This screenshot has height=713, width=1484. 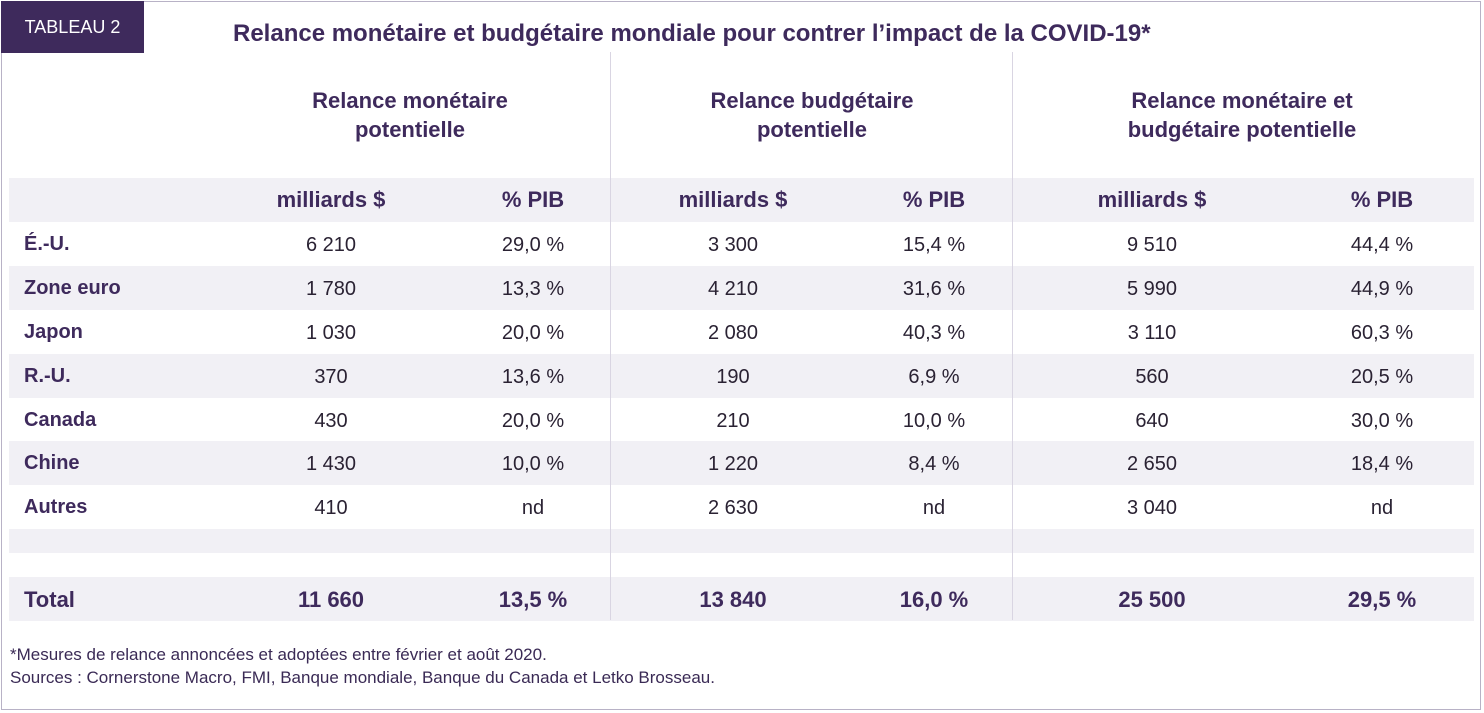 What do you see at coordinates (733, 599) in the screenshot?
I see `total-cell: 13 840` at bounding box center [733, 599].